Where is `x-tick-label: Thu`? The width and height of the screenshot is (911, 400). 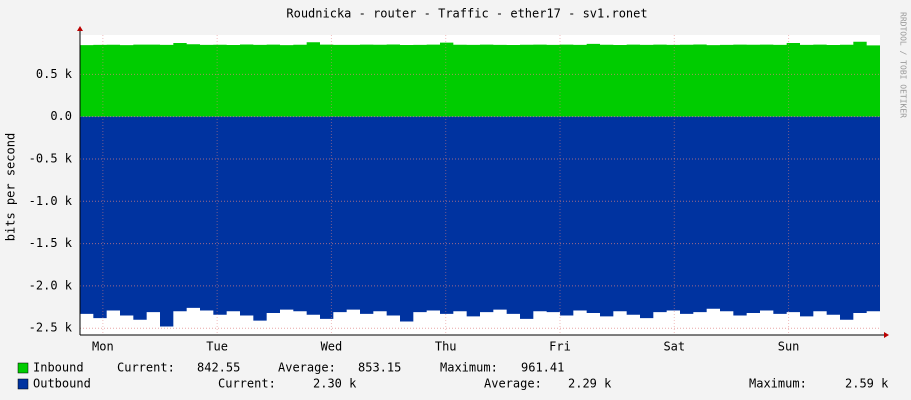 x-tick-label: Thu is located at coordinates (446, 347).